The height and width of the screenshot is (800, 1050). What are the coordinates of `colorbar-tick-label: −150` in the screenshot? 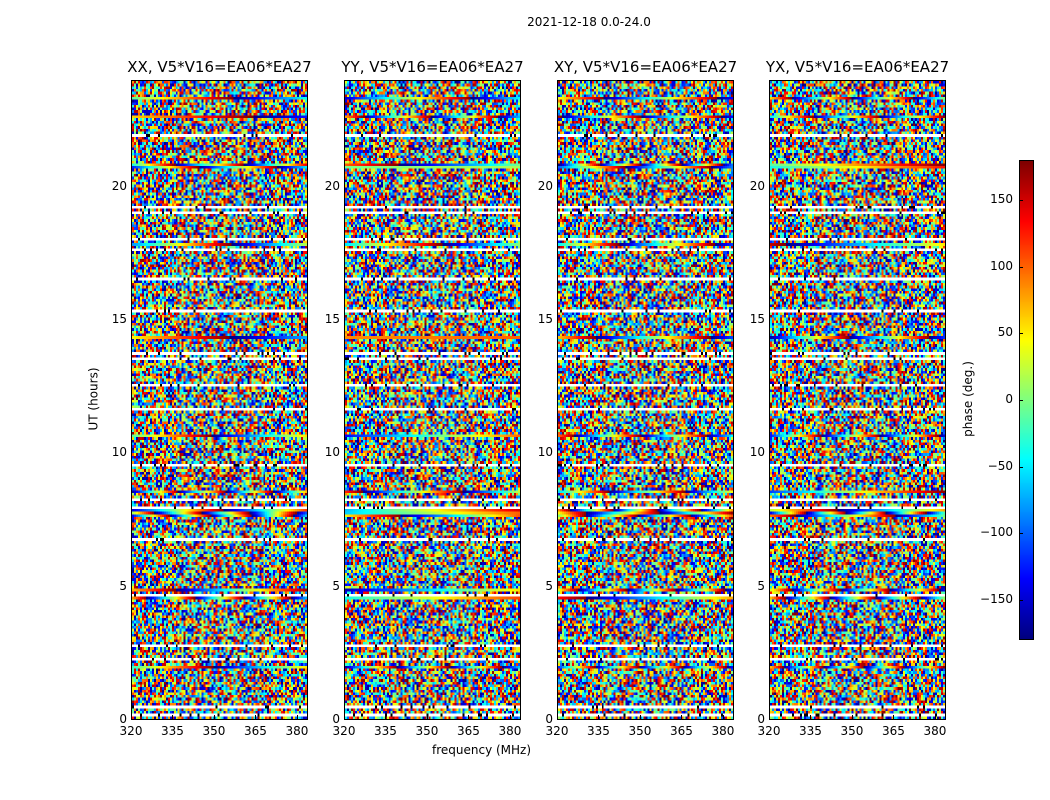 It's located at (996, 599).